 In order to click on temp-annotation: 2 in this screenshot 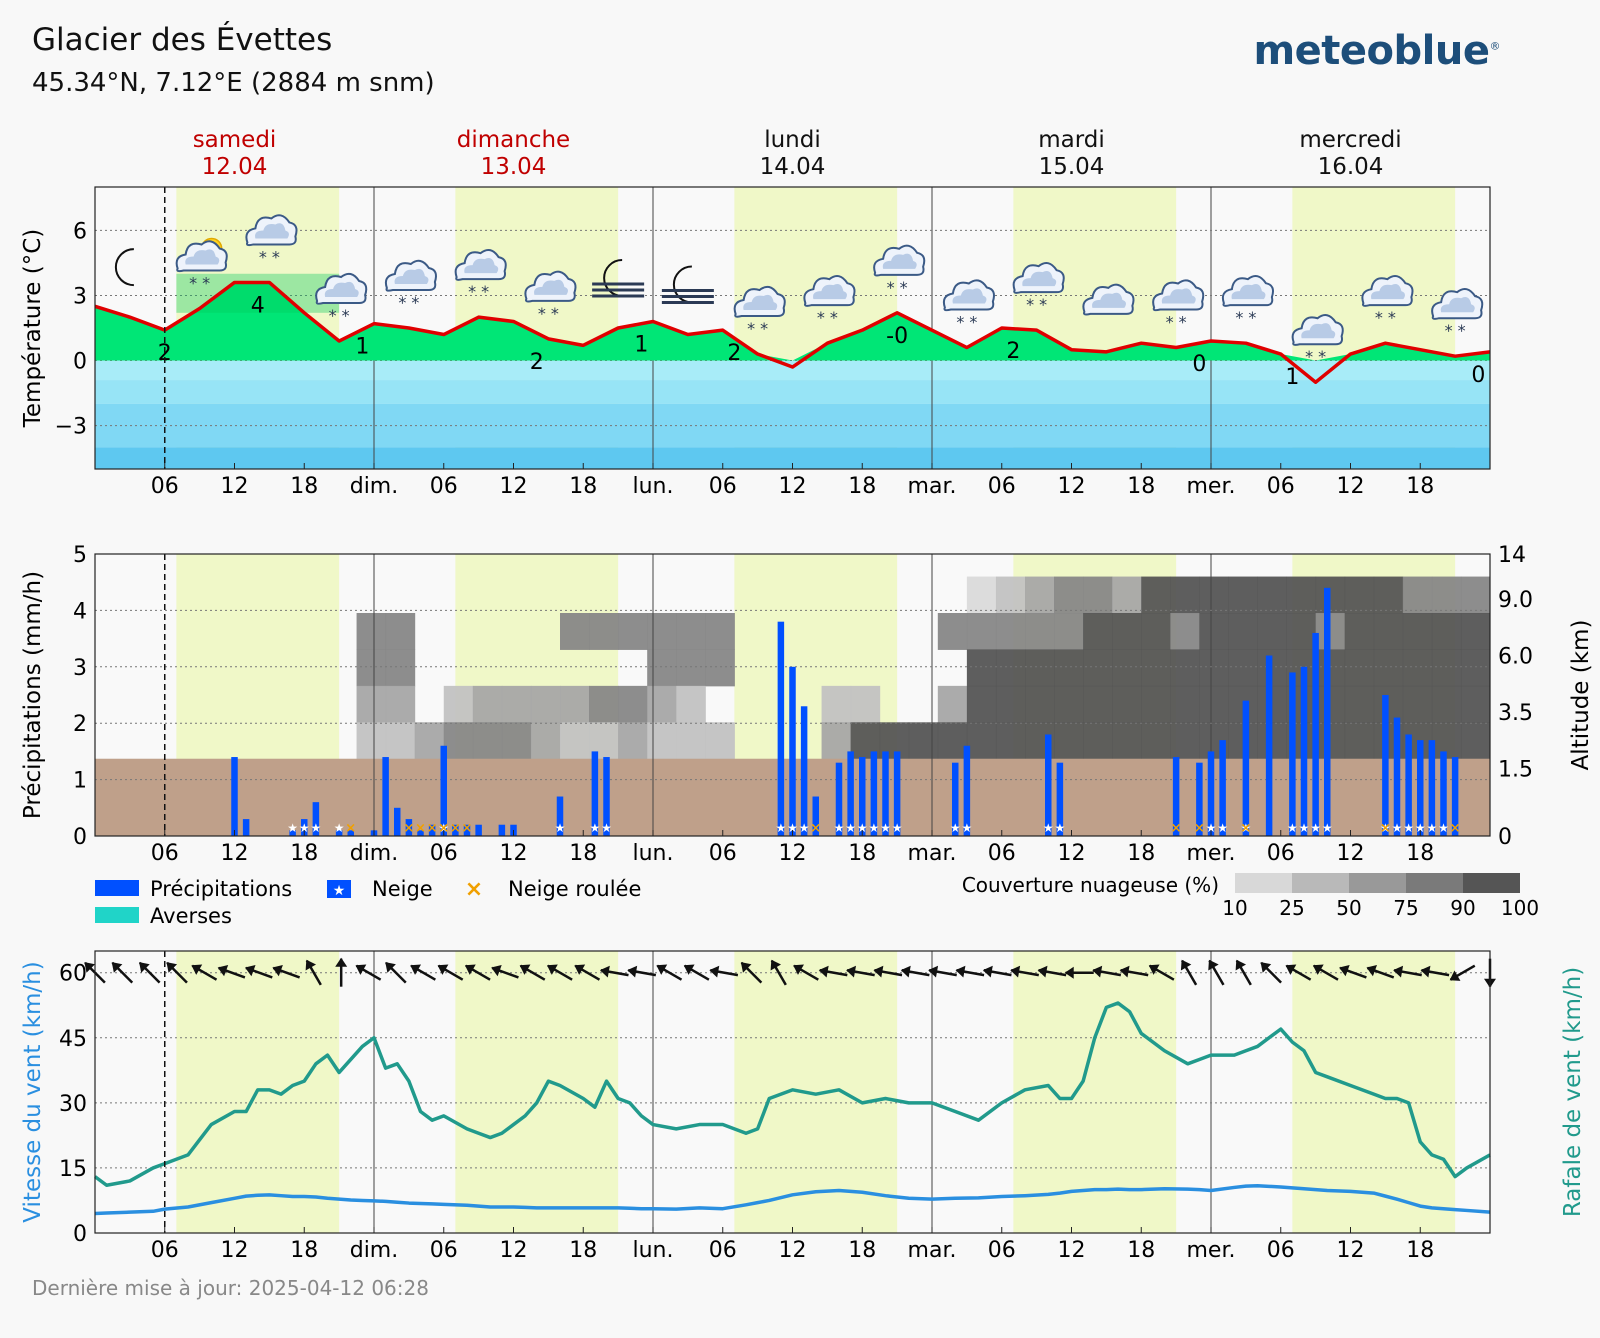, I will do `click(1013, 351)`.